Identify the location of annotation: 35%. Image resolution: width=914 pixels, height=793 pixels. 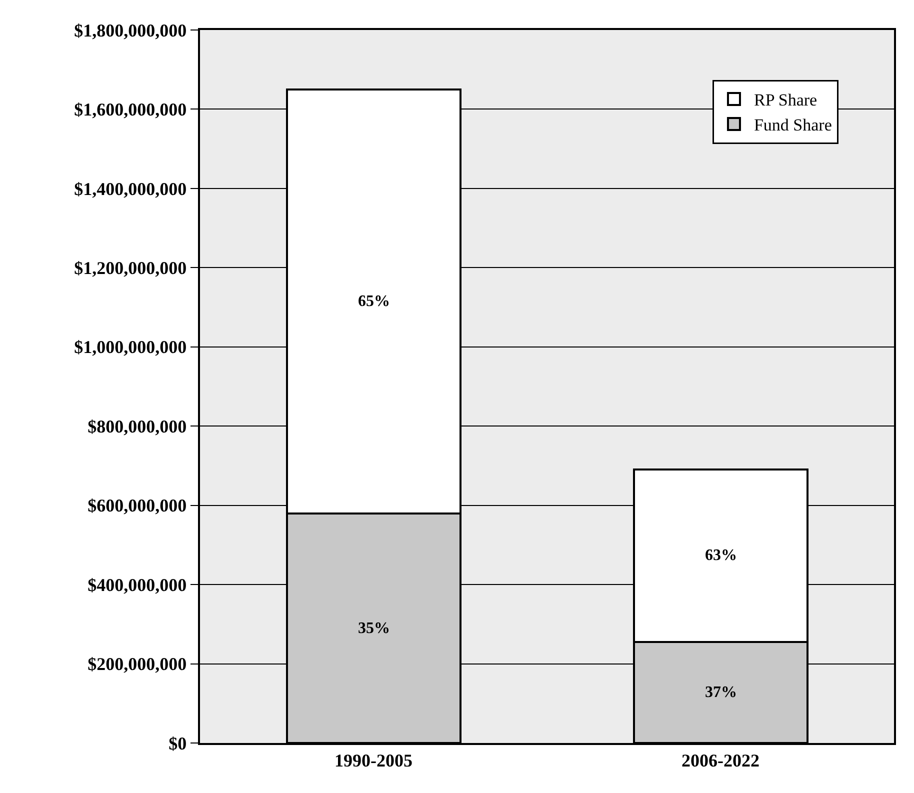
(374, 628).